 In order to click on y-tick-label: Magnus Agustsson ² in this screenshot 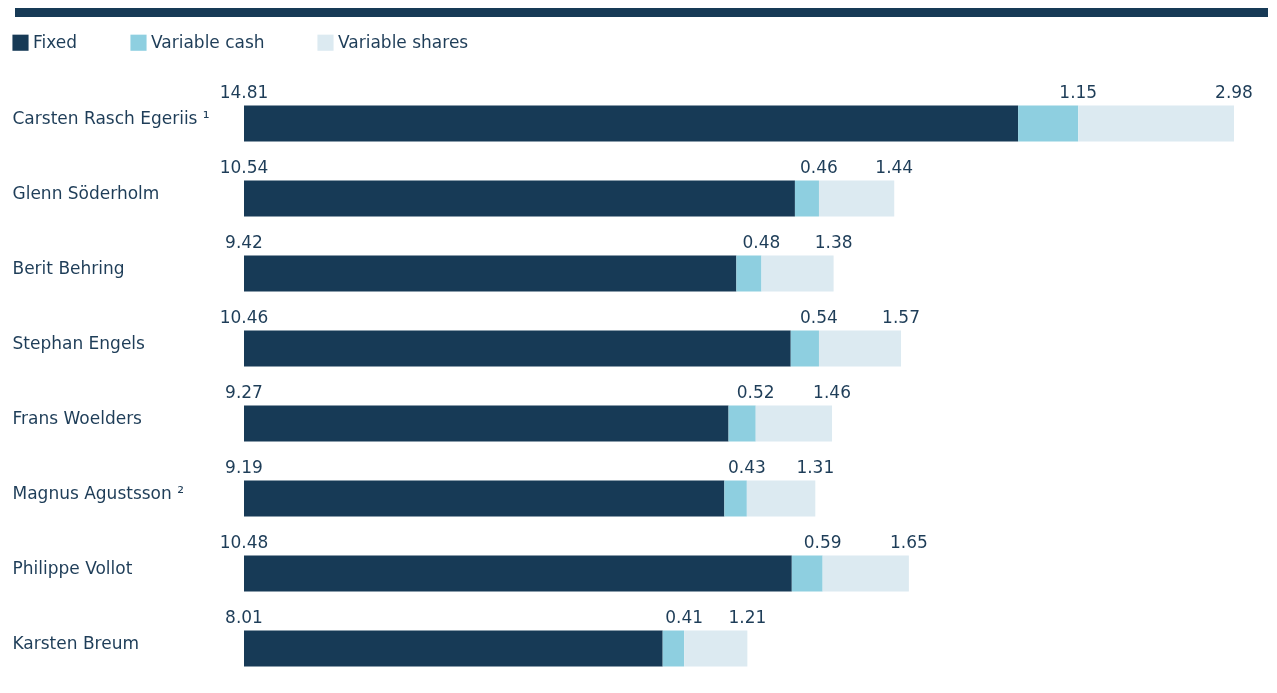, I will do `click(98, 492)`.